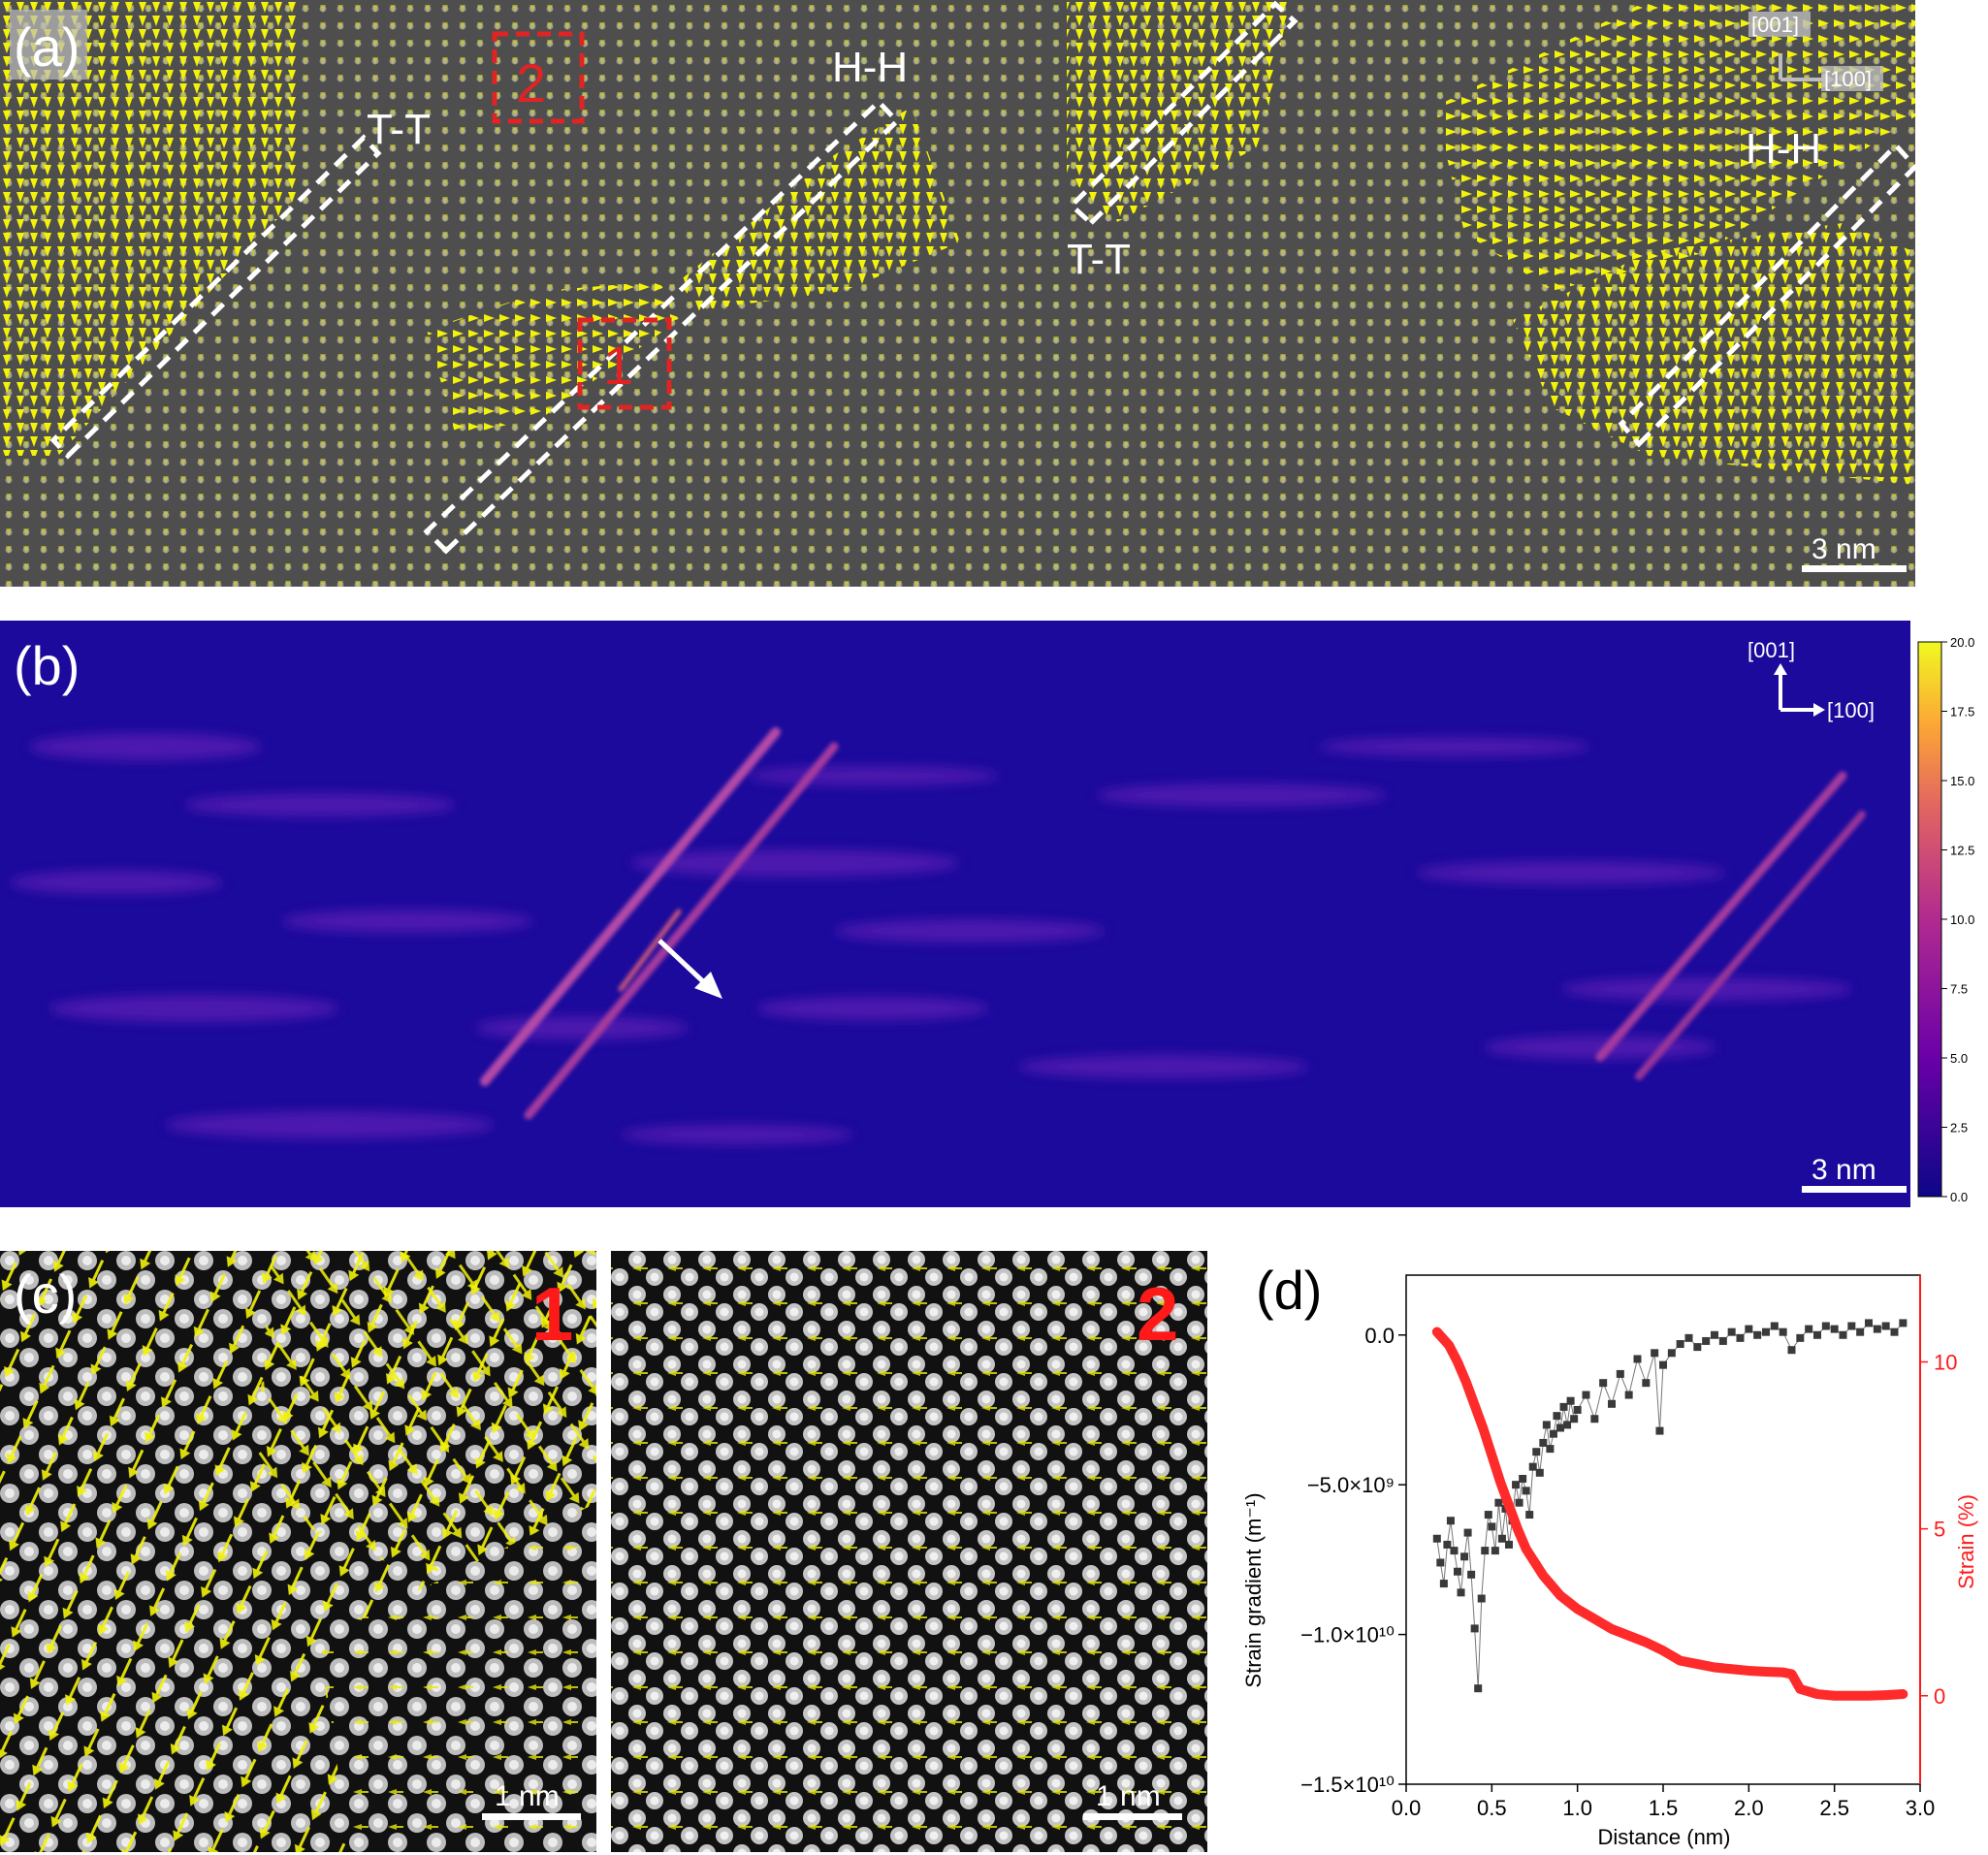 This screenshot has width=1988, height=1855. I want to click on y-right-axis-label: Strain (%), so click(1966, 1541).